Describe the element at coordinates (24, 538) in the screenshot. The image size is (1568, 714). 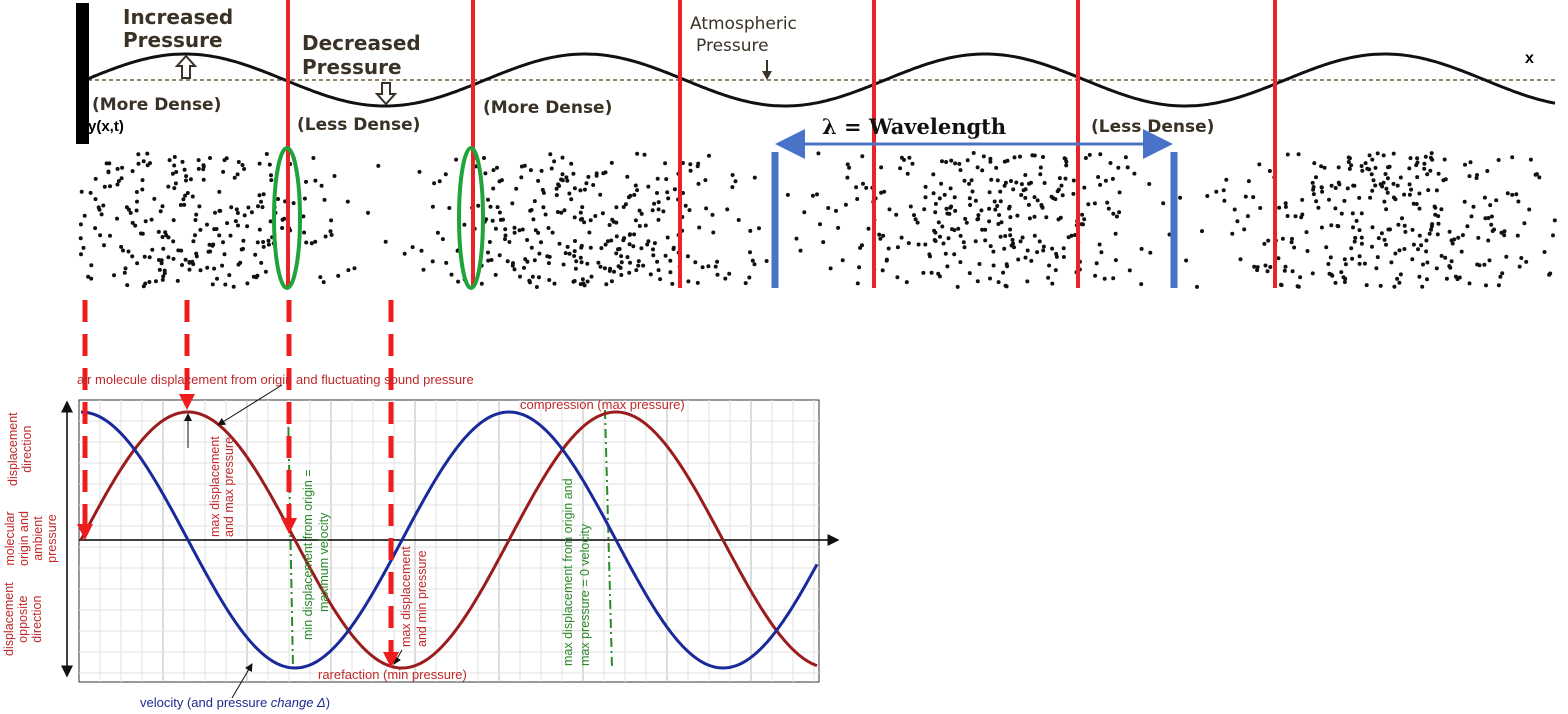
I see `y-label-middle-line2: origin and` at that location.